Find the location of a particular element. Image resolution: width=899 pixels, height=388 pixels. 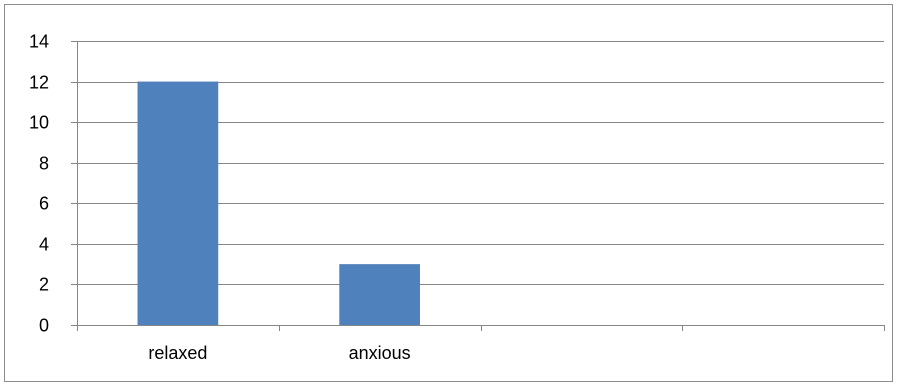

y-tick-label: 4 is located at coordinates (44, 245).